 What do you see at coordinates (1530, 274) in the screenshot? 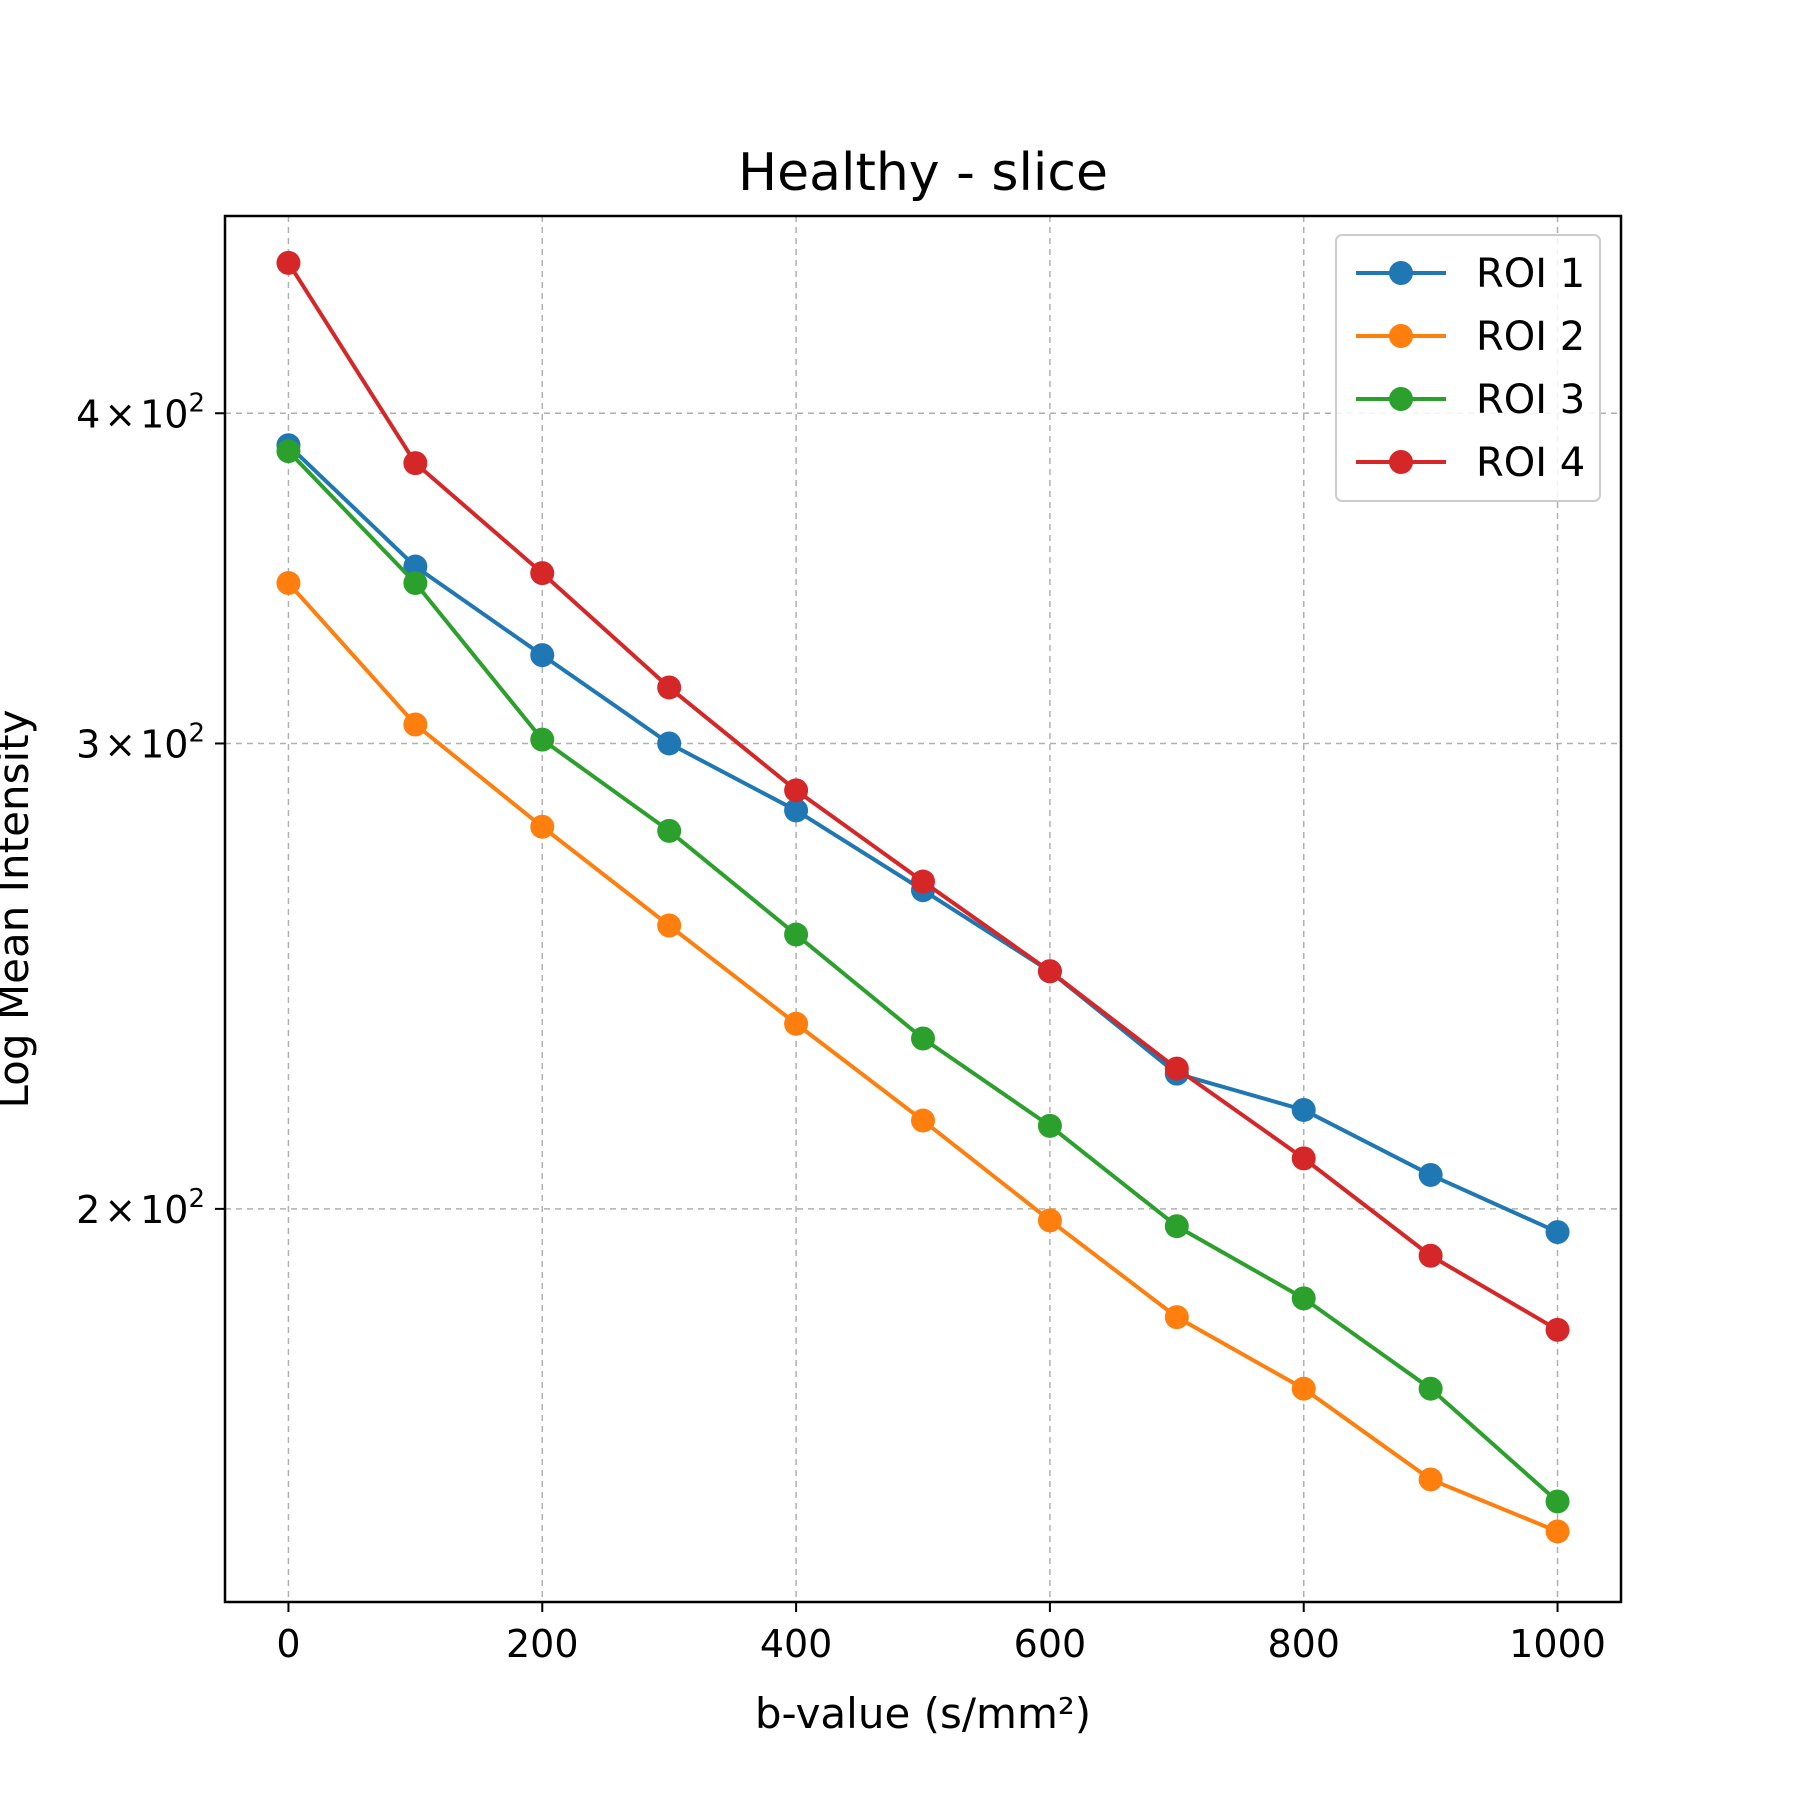
I see `legend-label: ROI 1` at bounding box center [1530, 274].